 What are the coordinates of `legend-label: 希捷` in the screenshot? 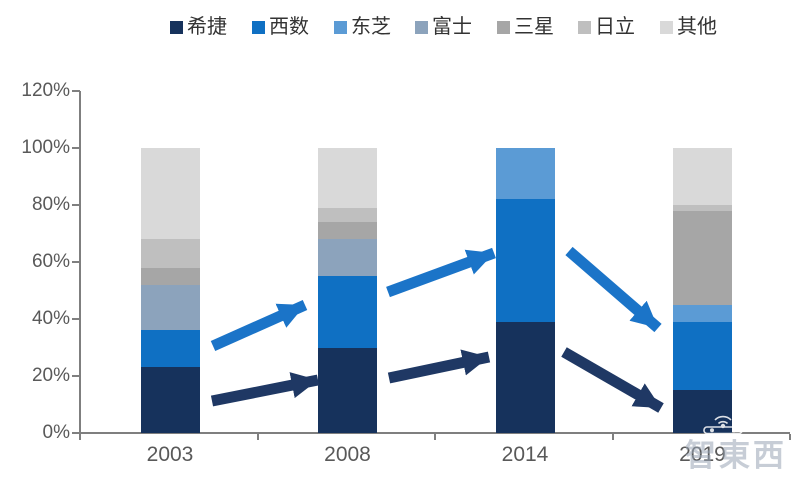 It's located at (207, 27).